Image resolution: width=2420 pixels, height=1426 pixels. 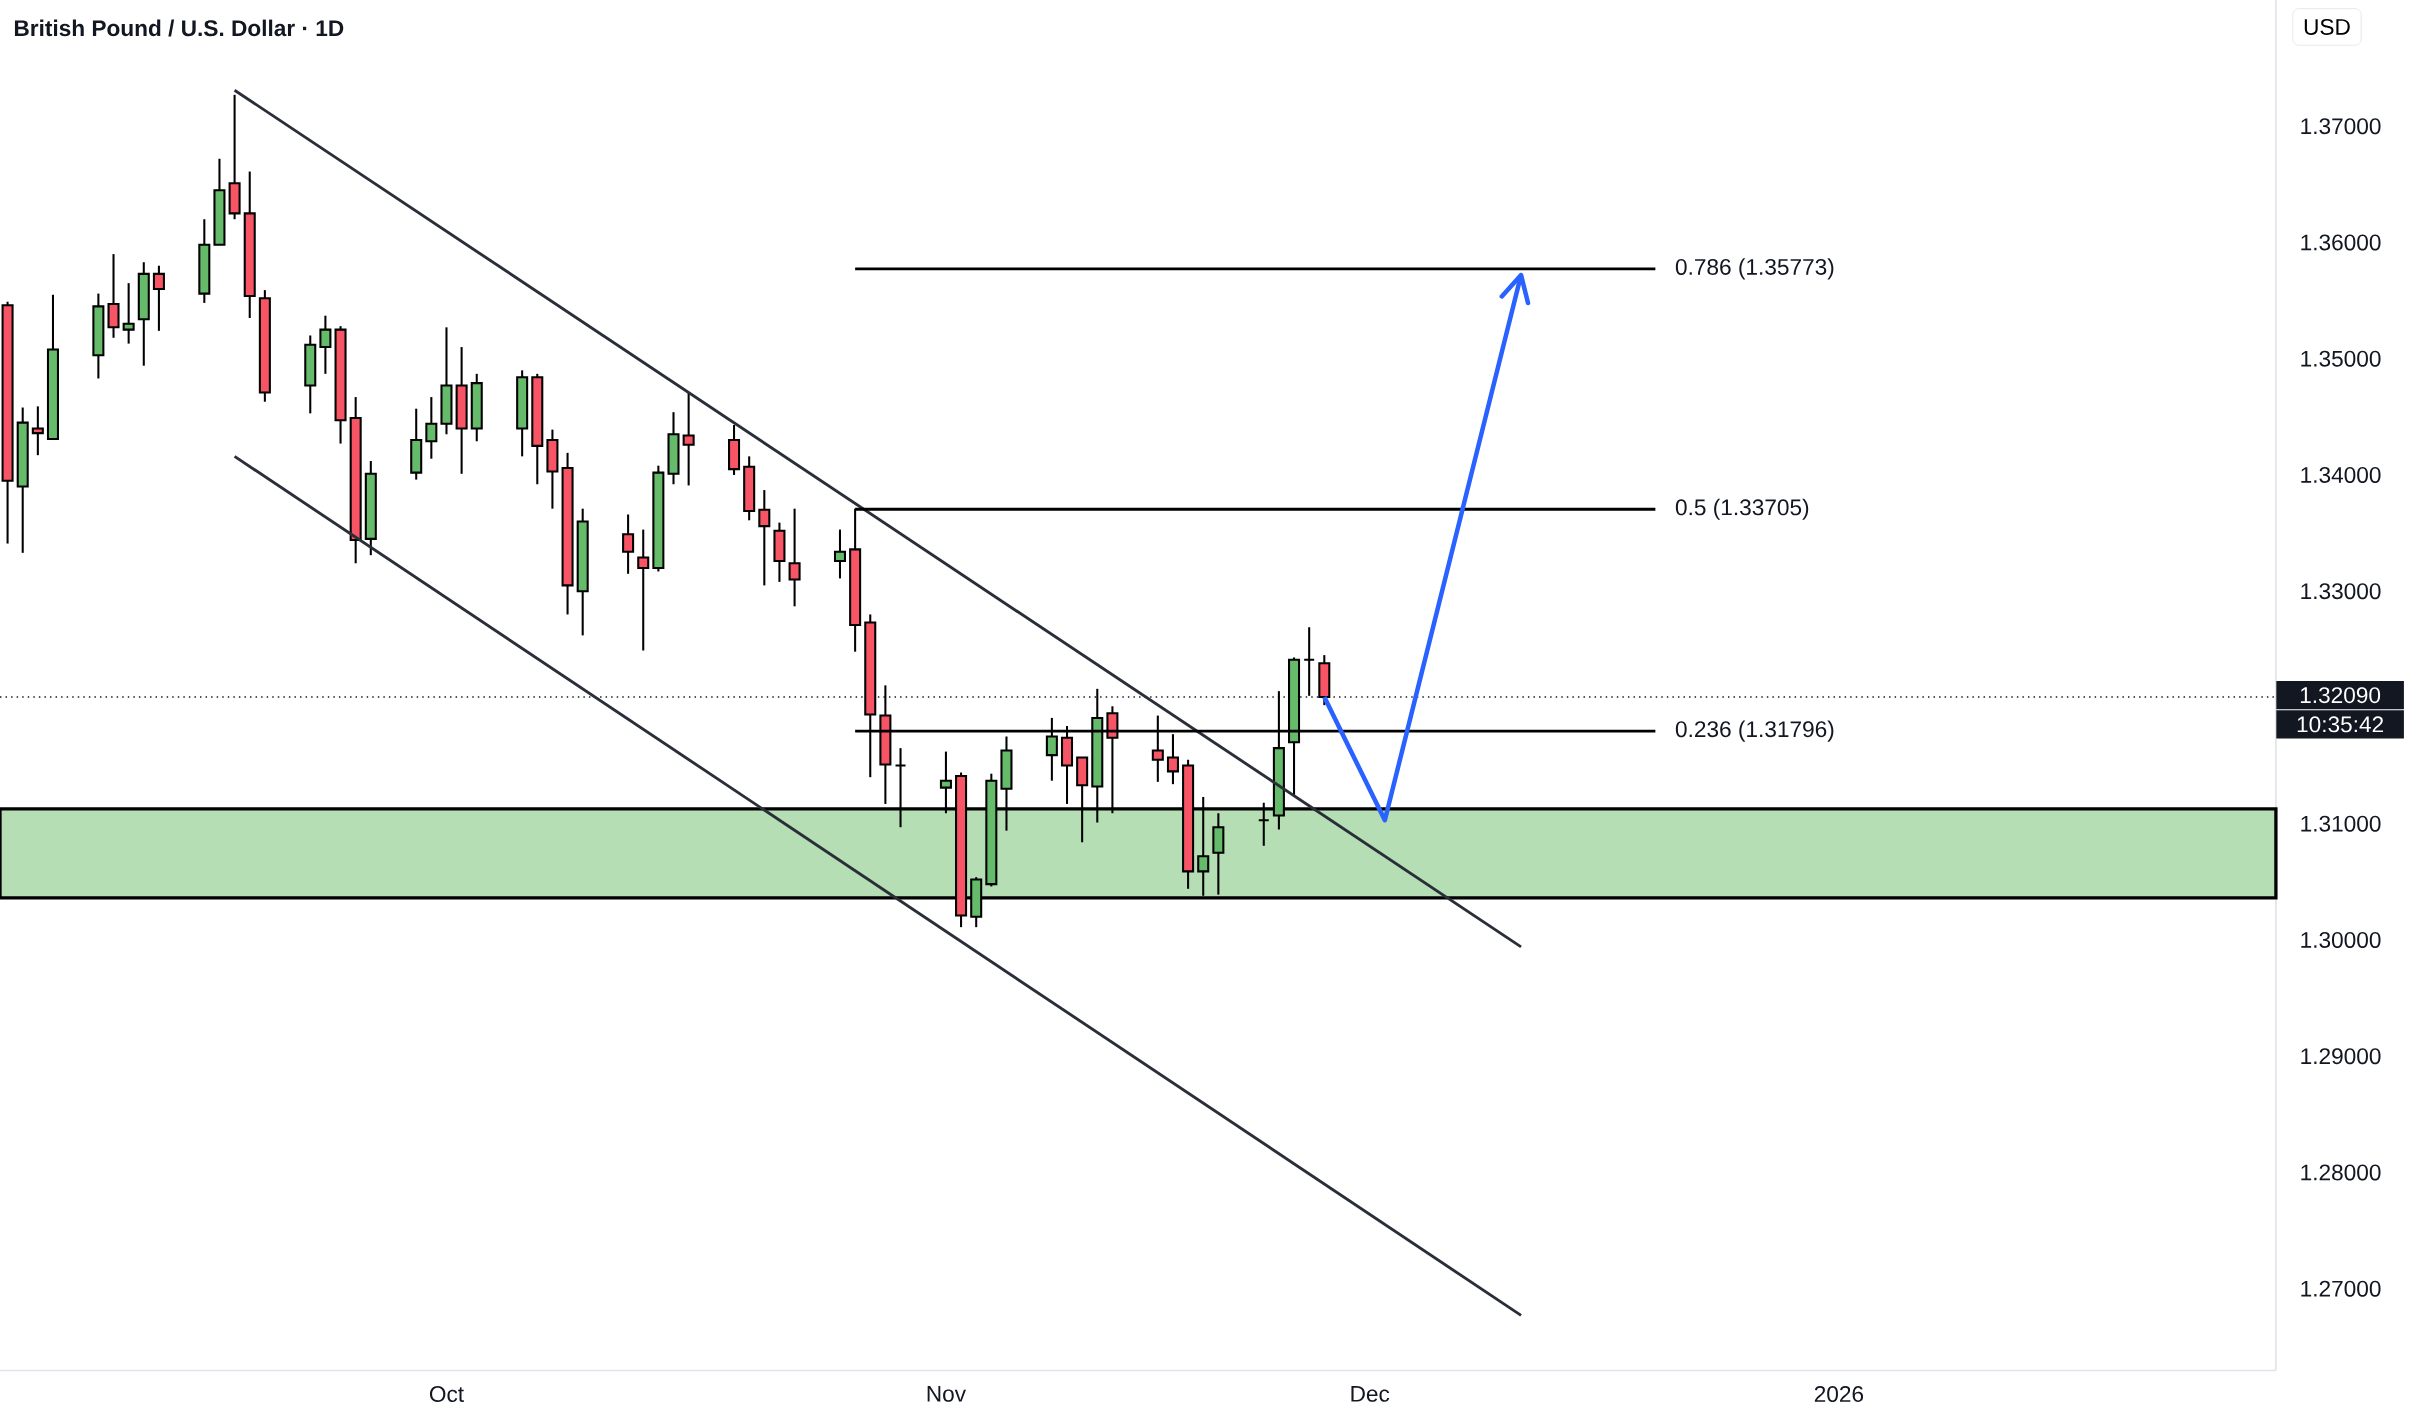 I want to click on y-tick-label: 1.30000, so click(x=2341, y=939).